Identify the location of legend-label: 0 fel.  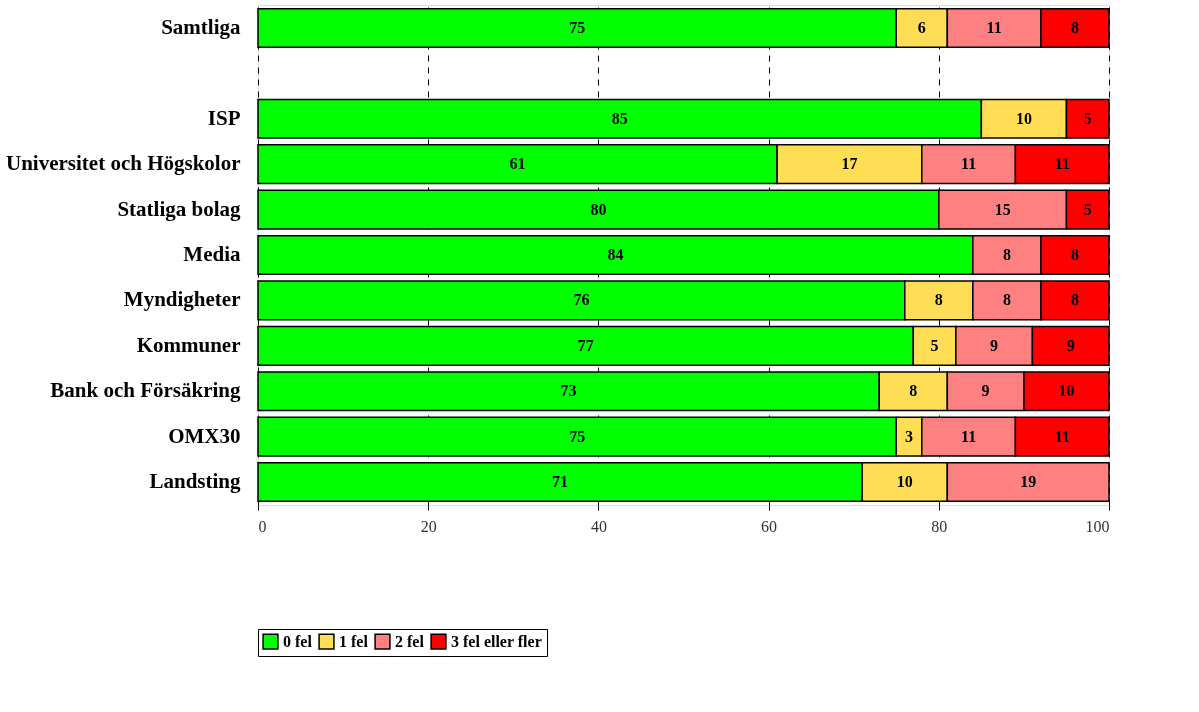
(298, 641).